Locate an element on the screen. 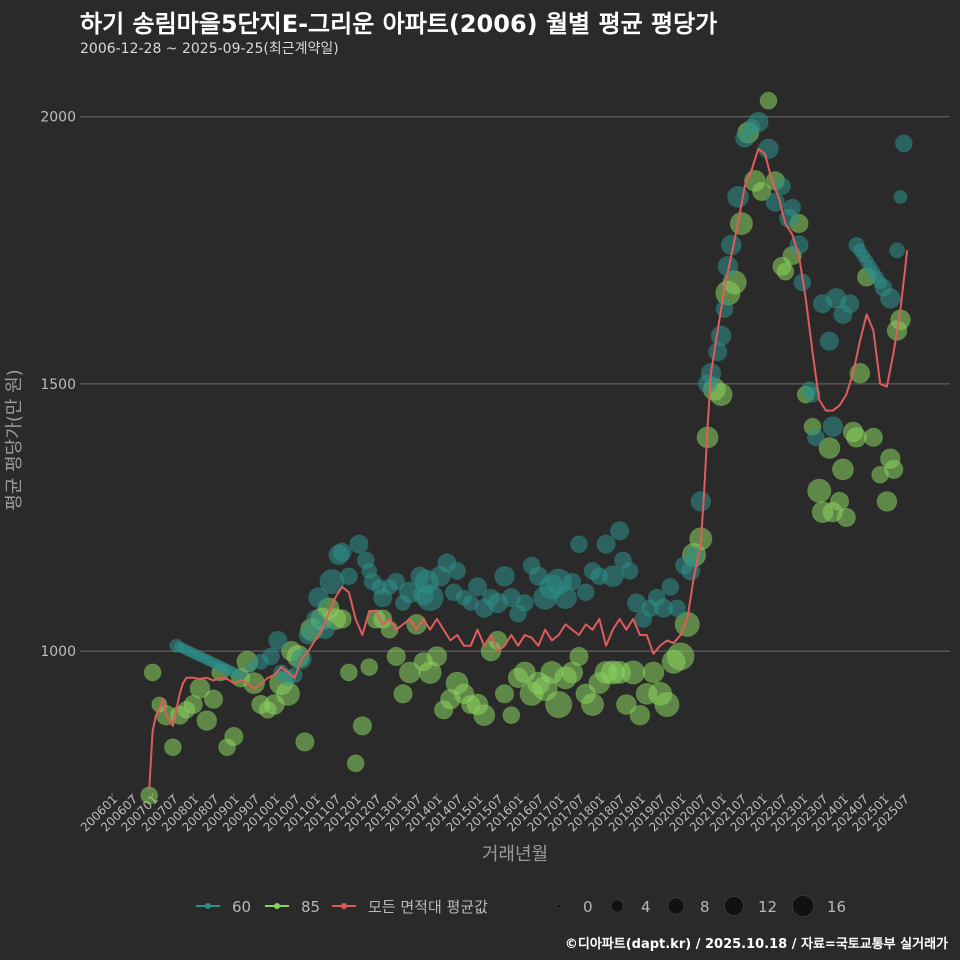 Image resolution: width=960 pixels, height=960 pixels. y-tick-label: 1500 is located at coordinates (58, 385).